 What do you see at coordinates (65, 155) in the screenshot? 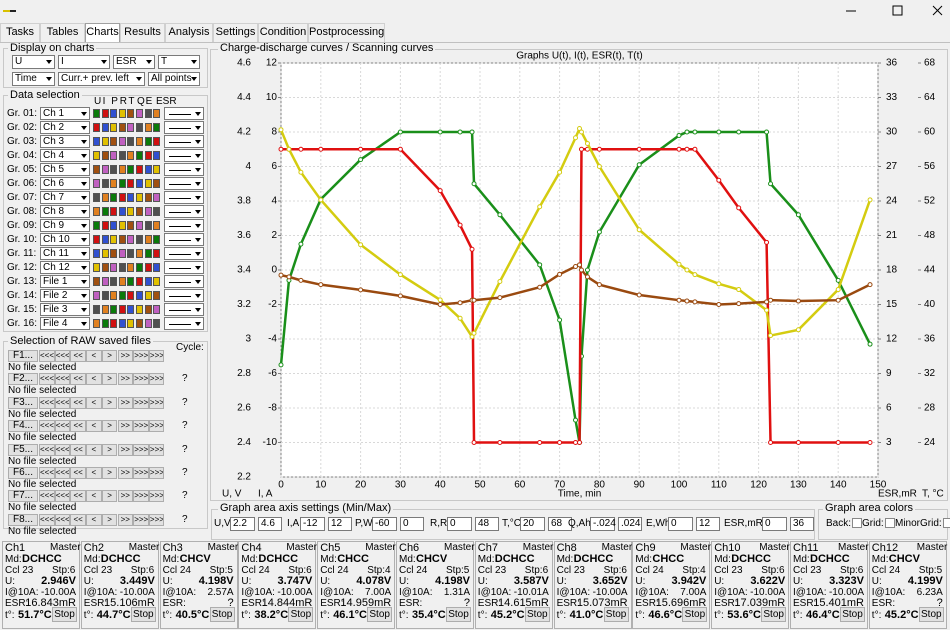
I see `source-select: Ch 4` at bounding box center [65, 155].